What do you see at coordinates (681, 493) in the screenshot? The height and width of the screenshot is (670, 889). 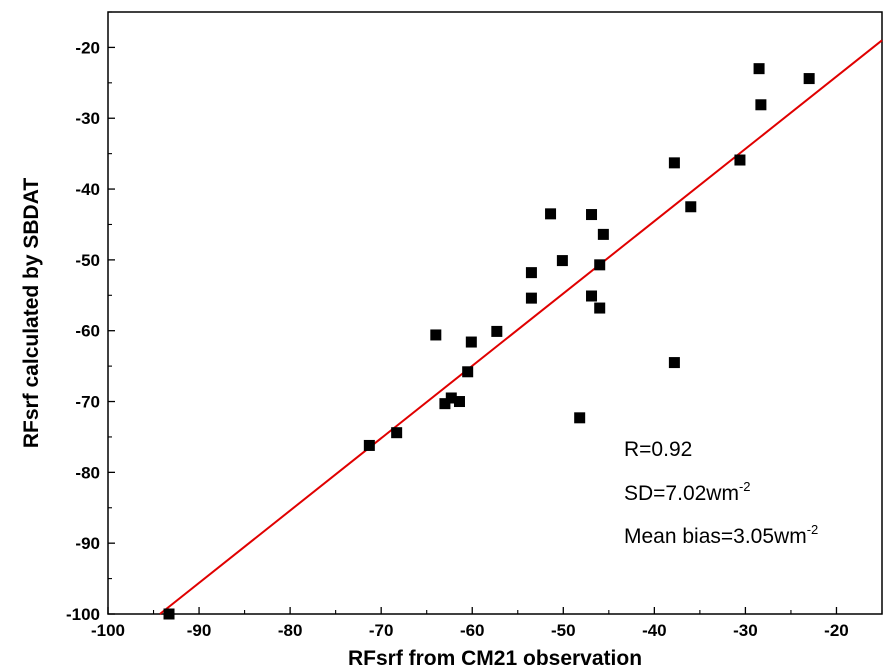 I see `annotation-sd-text: SD=7.02wm` at bounding box center [681, 493].